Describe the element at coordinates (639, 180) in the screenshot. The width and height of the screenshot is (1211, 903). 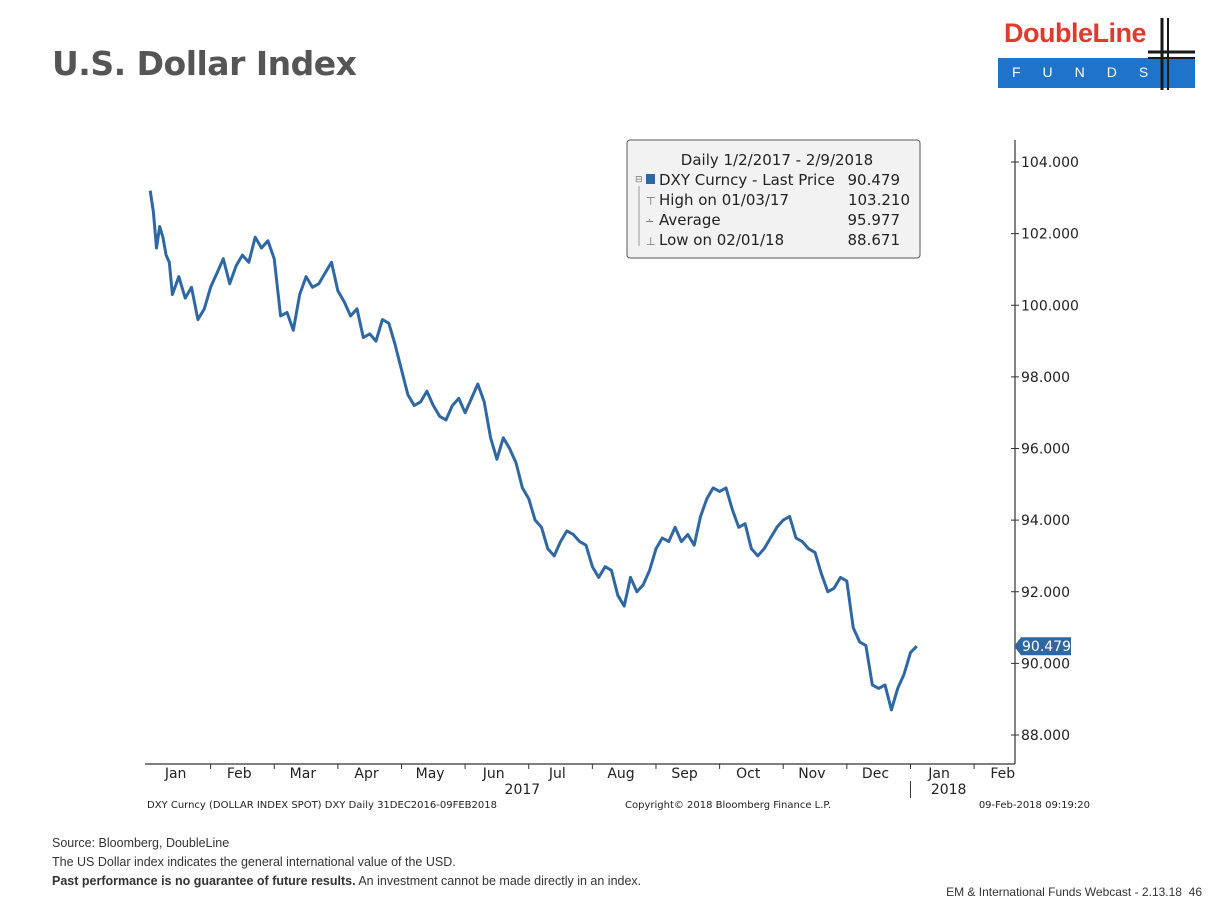
I see `legend-collapse-icon: ⊟` at that location.